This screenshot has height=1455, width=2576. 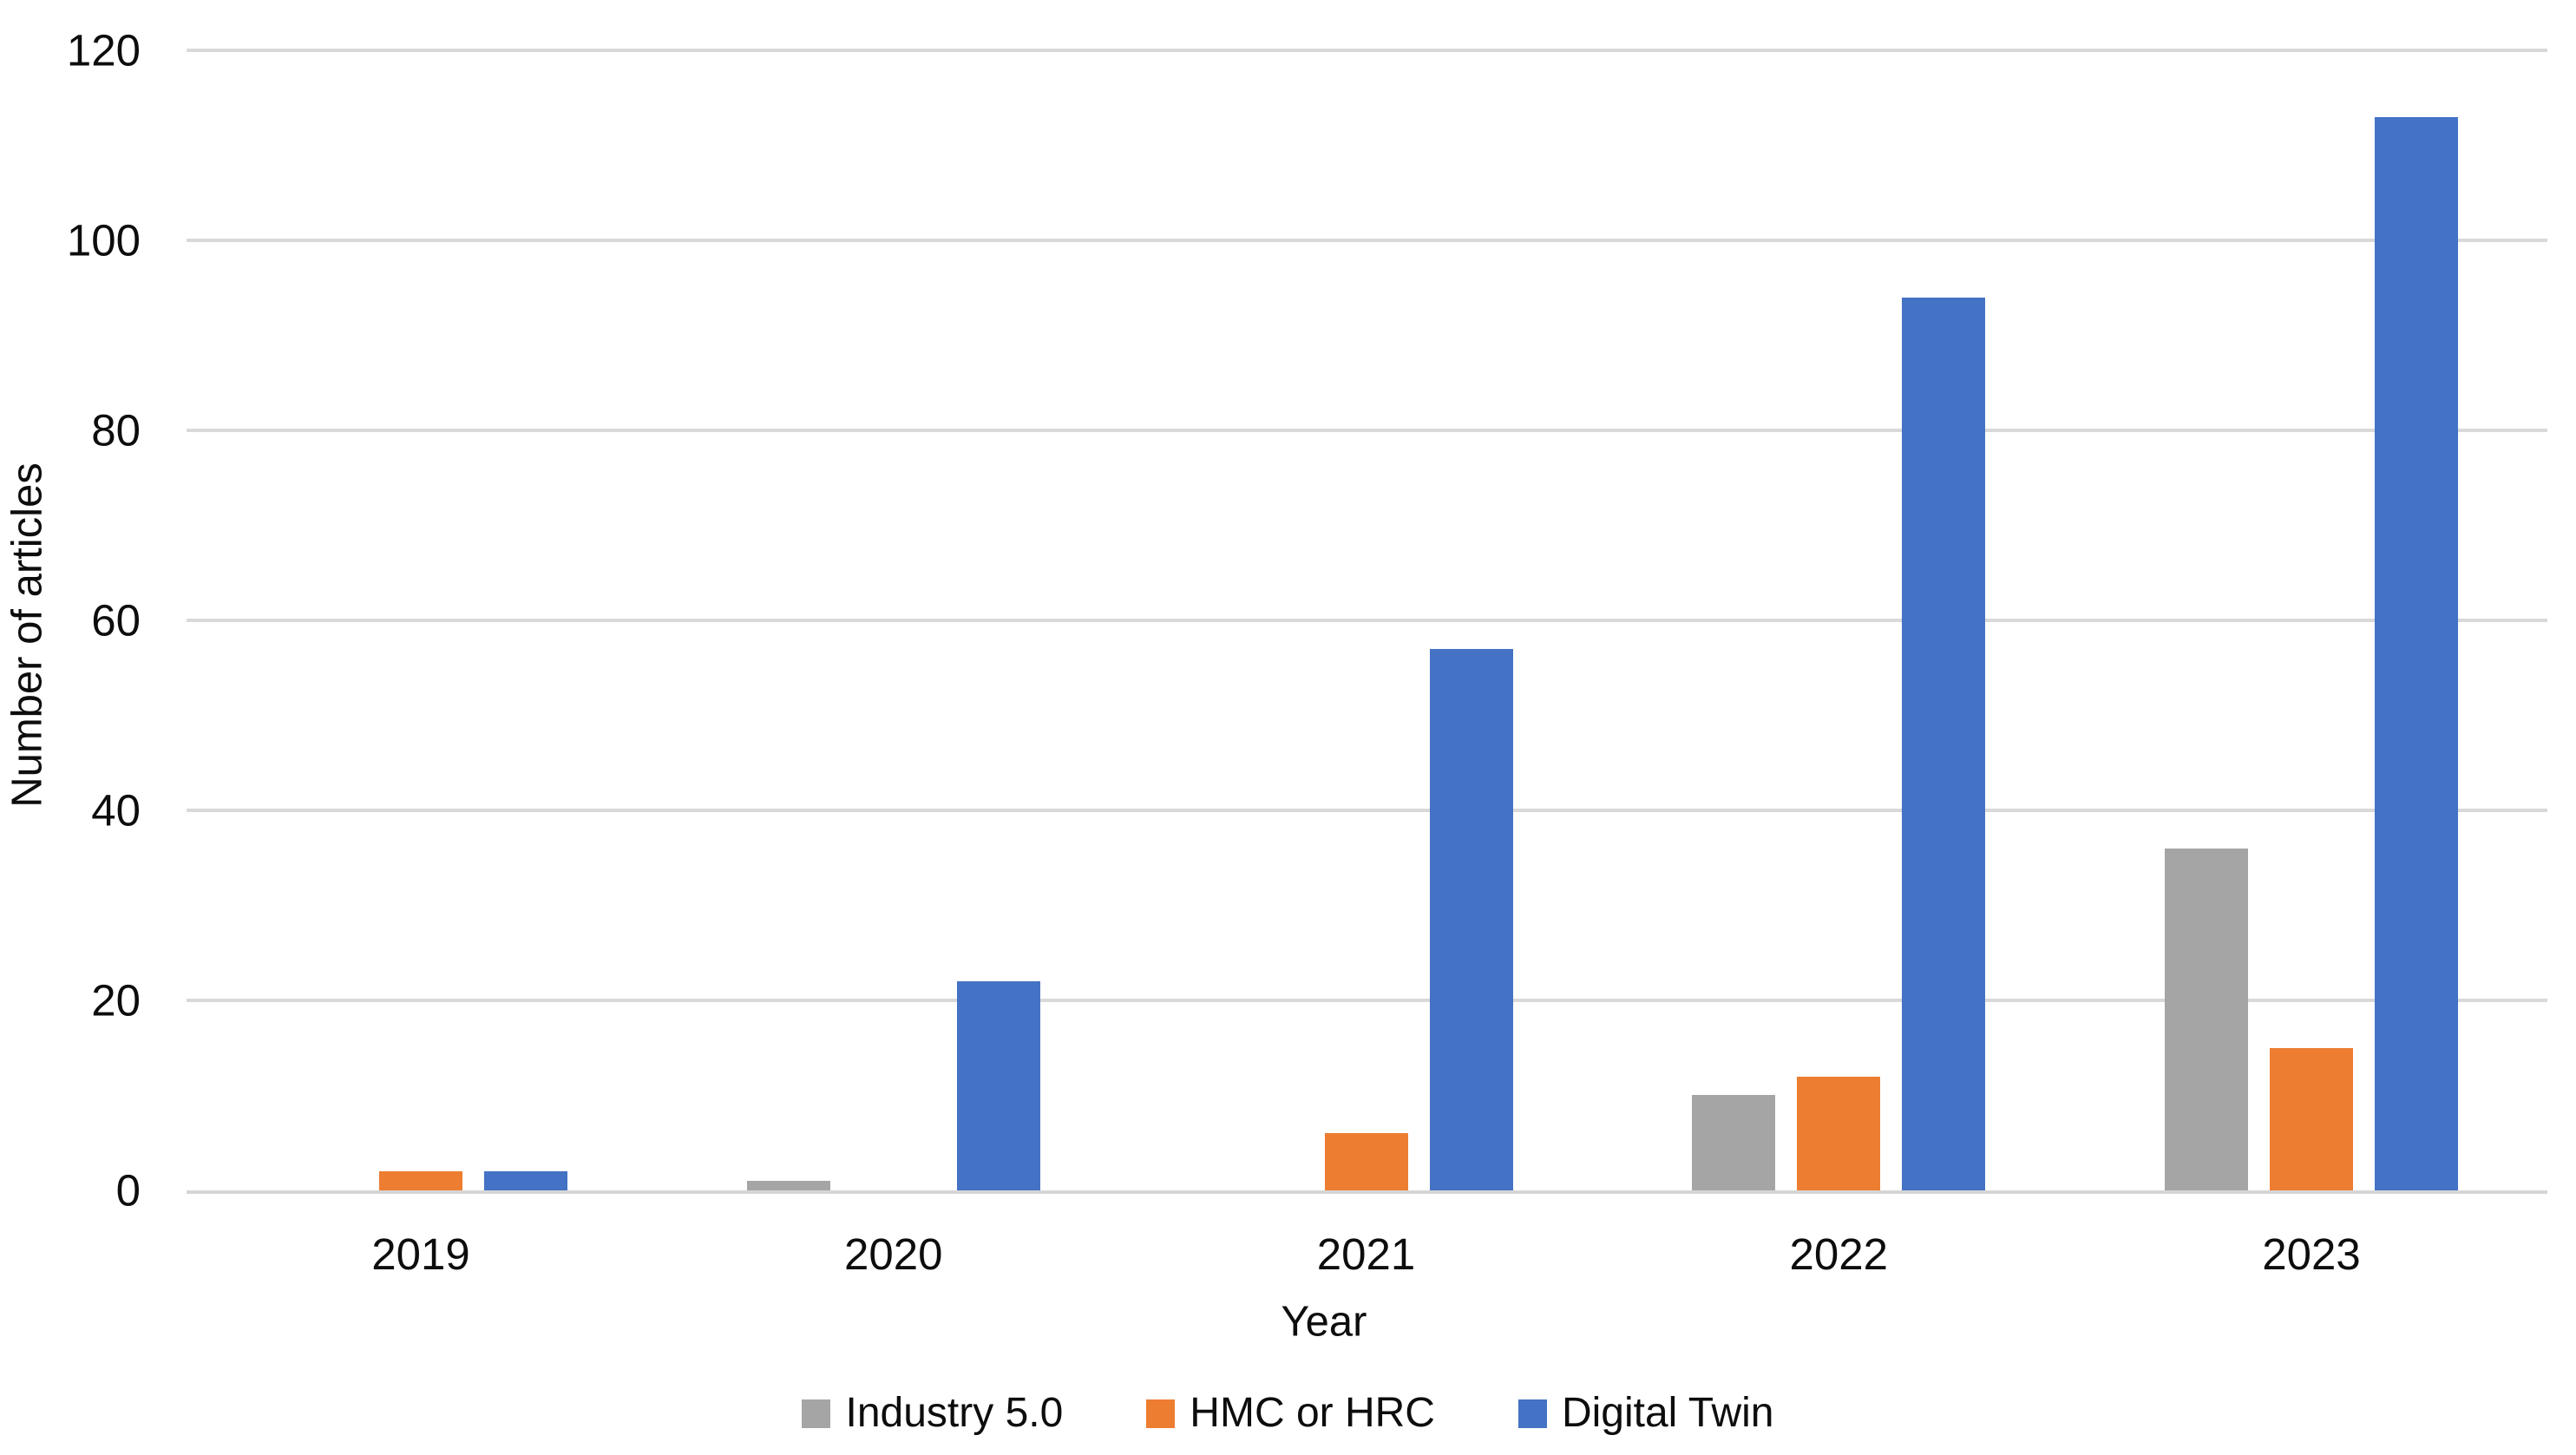 What do you see at coordinates (2416, 653) in the screenshot?
I see `bar-digital-twin-2023` at bounding box center [2416, 653].